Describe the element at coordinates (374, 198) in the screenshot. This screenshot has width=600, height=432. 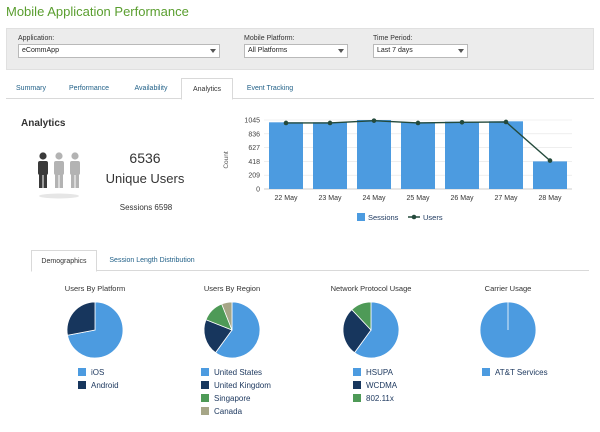
I see `x-tick-label: 24 May` at that location.